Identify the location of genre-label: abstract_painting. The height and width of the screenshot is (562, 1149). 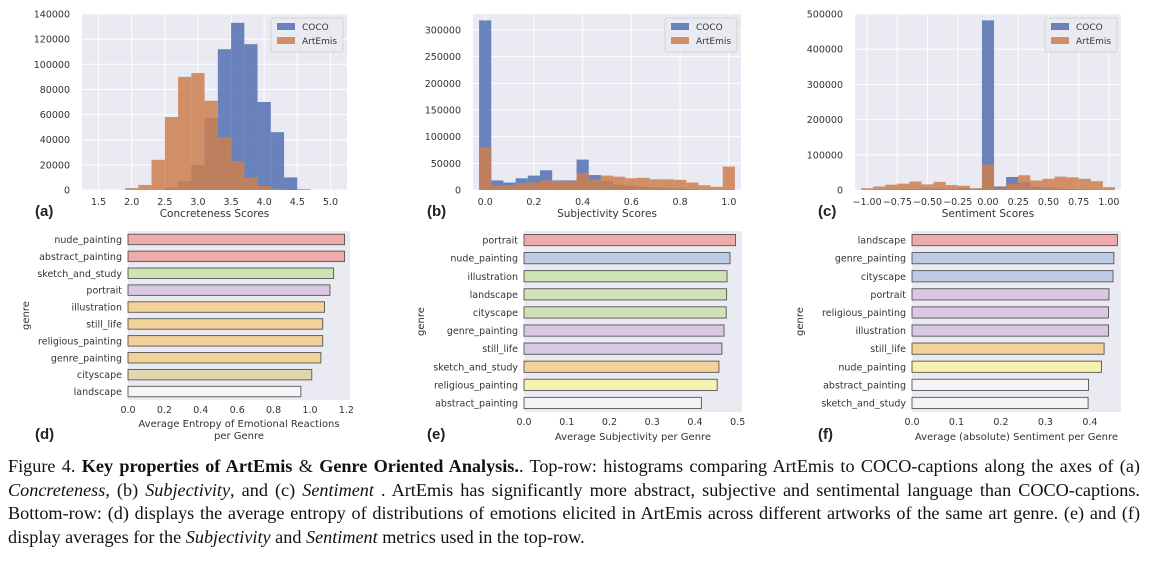
(80, 257).